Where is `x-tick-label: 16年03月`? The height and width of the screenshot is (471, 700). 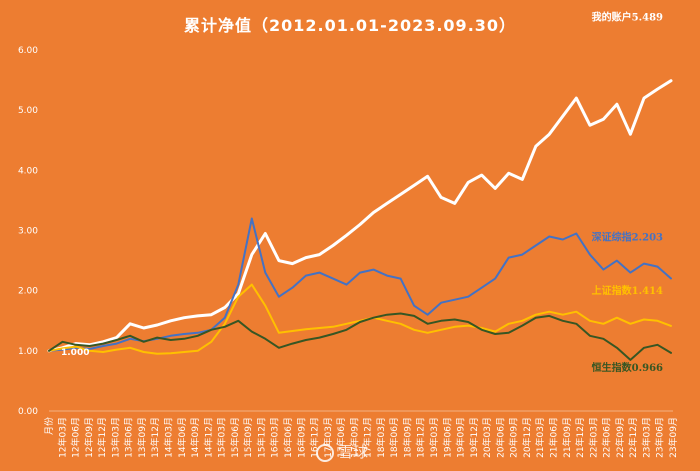 x-tick-label: 16年03月 is located at coordinates (275, 437).